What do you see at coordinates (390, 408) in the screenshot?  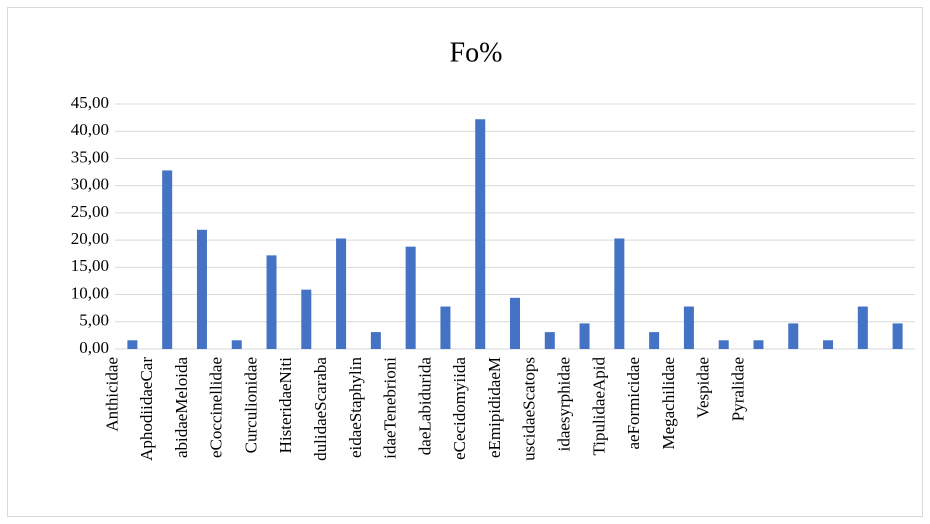 I see `x-tick-label: idaeTenebrioni` at bounding box center [390, 408].